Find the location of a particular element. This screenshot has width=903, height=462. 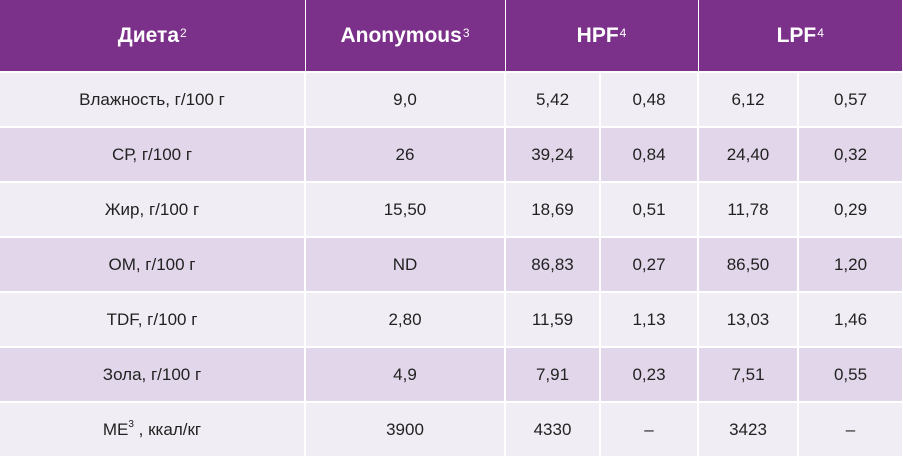

lpf-value-2: 0,29 is located at coordinates (850, 210).